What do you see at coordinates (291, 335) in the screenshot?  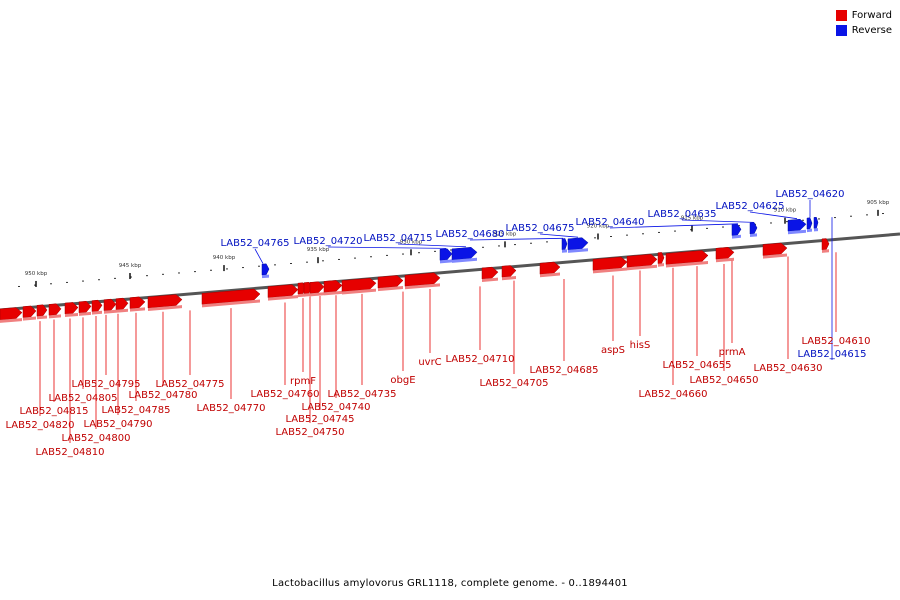 I see `gene-rpmf: rpmF` at bounding box center [291, 335].